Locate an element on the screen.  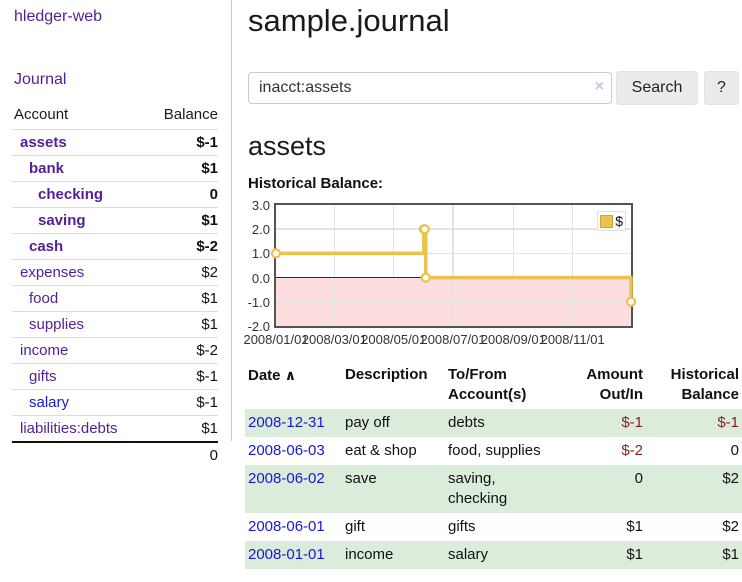
search-button: Search is located at coordinates (657, 88).